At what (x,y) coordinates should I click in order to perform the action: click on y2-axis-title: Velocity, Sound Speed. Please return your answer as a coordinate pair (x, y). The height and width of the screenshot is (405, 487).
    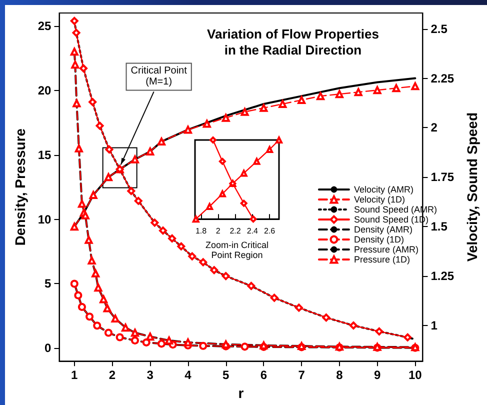
    Looking at the image, I should click on (472, 187).